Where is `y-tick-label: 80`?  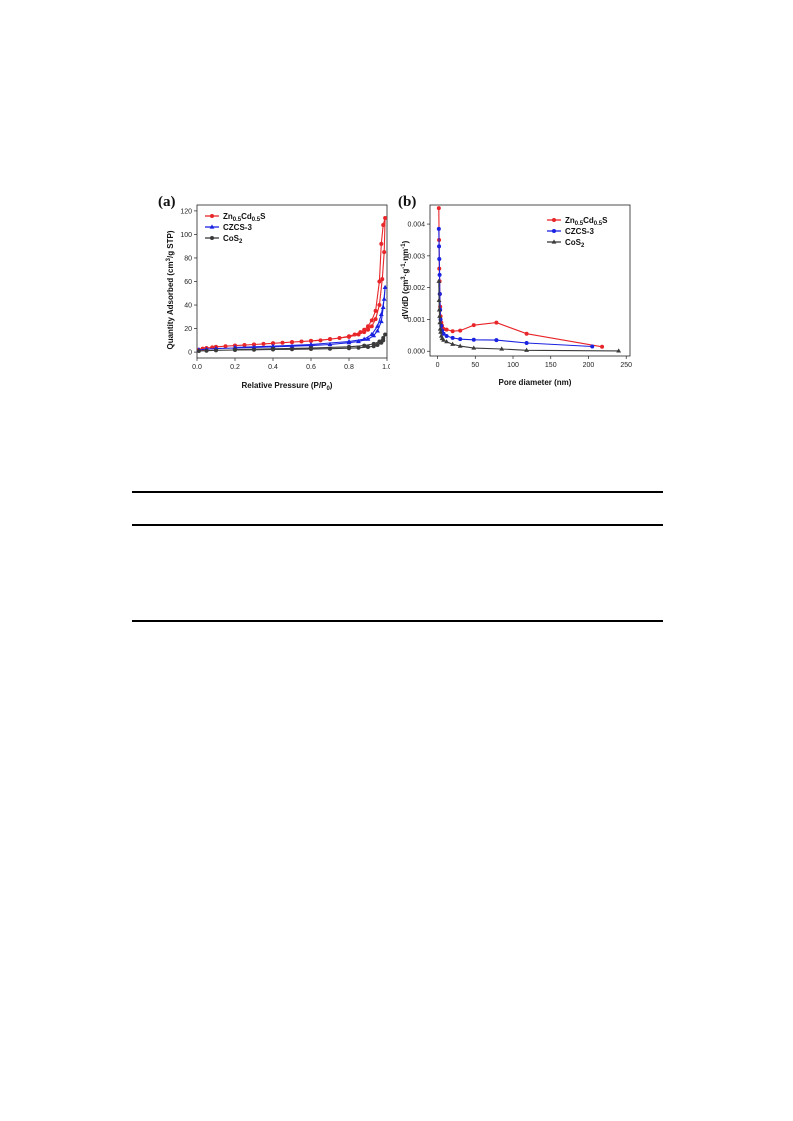 y-tick-label: 80 is located at coordinates (188, 258).